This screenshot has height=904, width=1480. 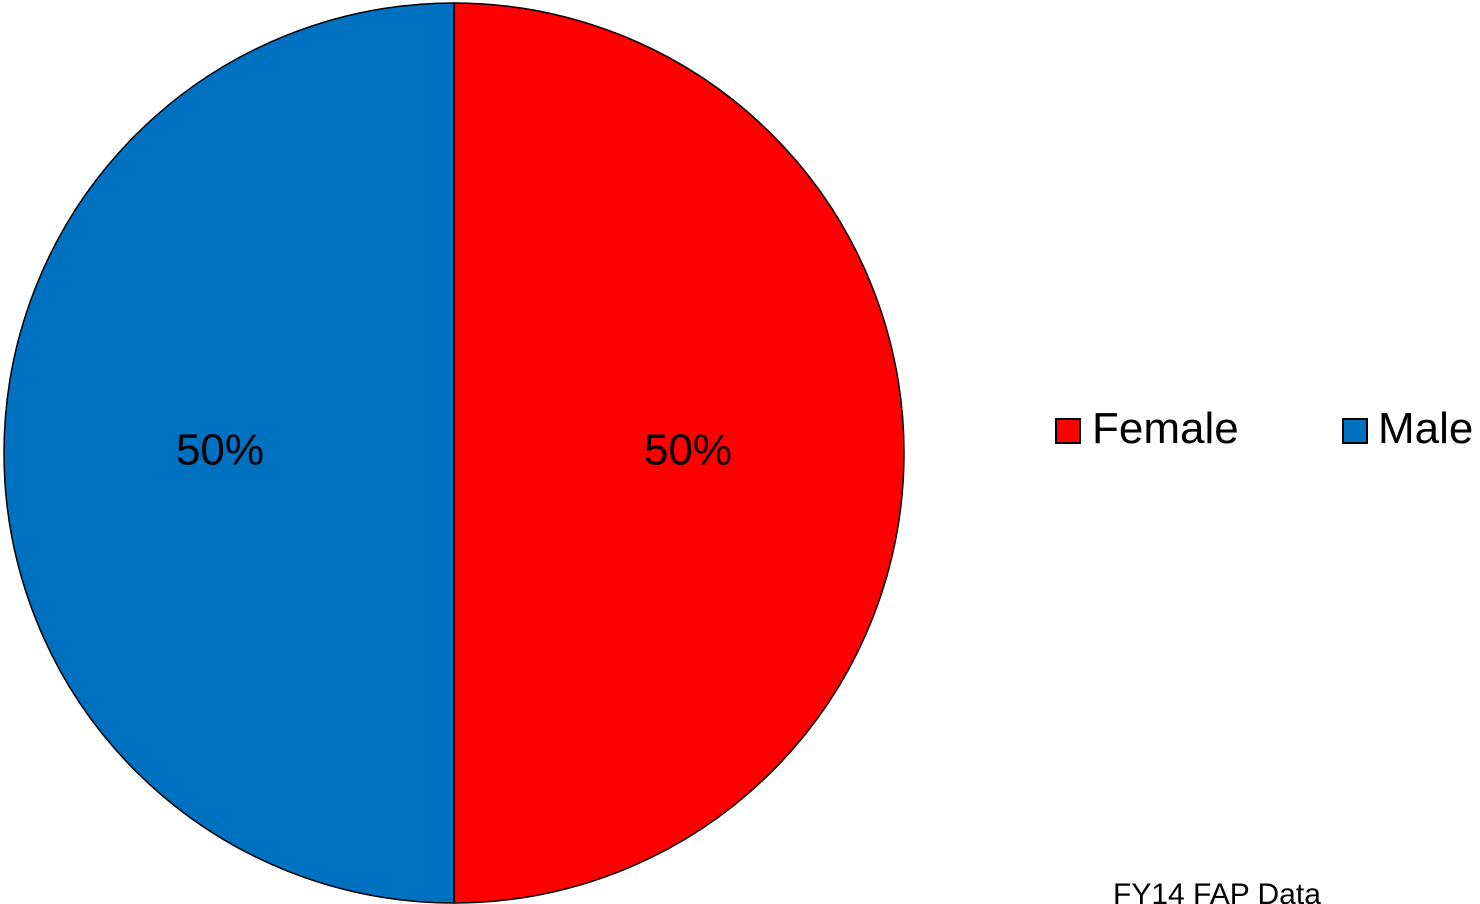 I want to click on legend-swatch-male, so click(x=1355, y=431).